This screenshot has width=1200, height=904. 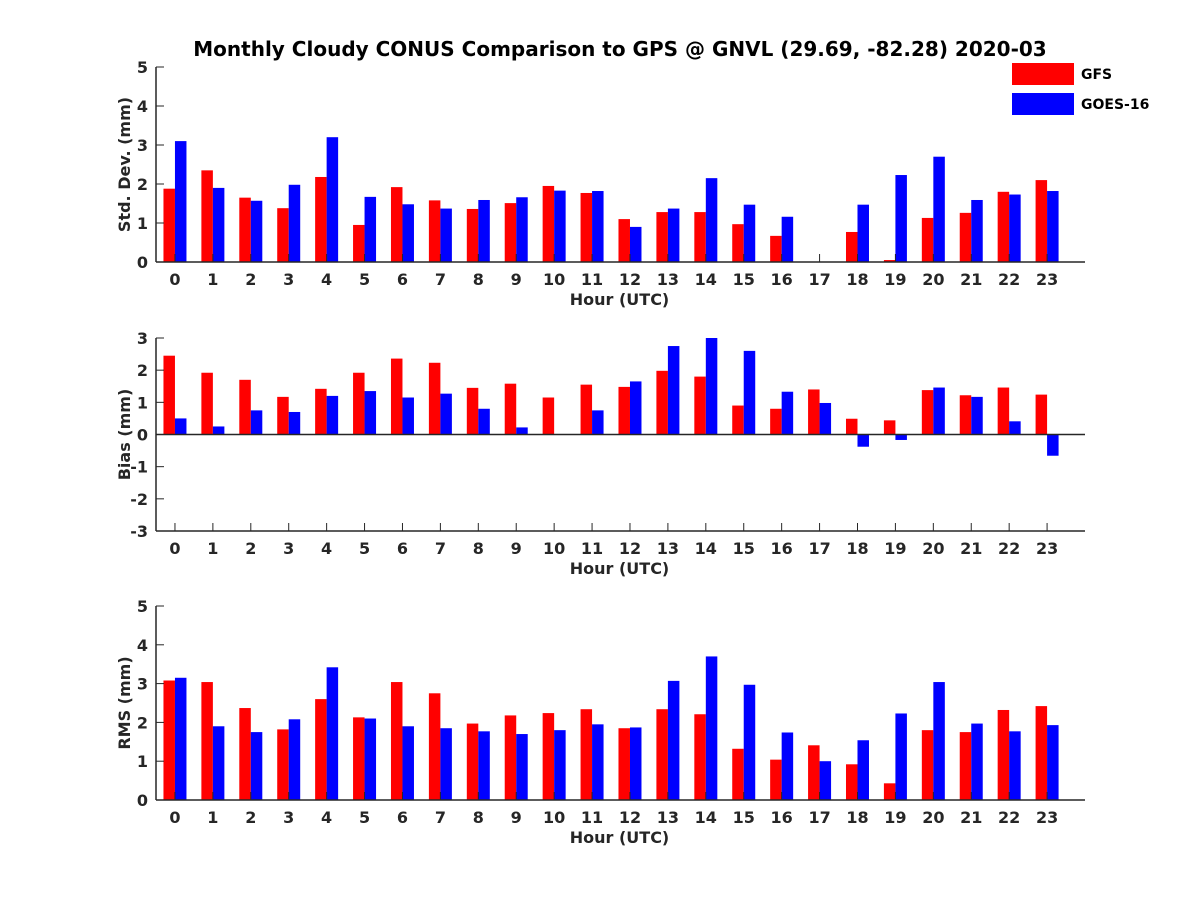 What do you see at coordinates (668, 279) in the screenshot?
I see `x-tick-label: 13` at bounding box center [668, 279].